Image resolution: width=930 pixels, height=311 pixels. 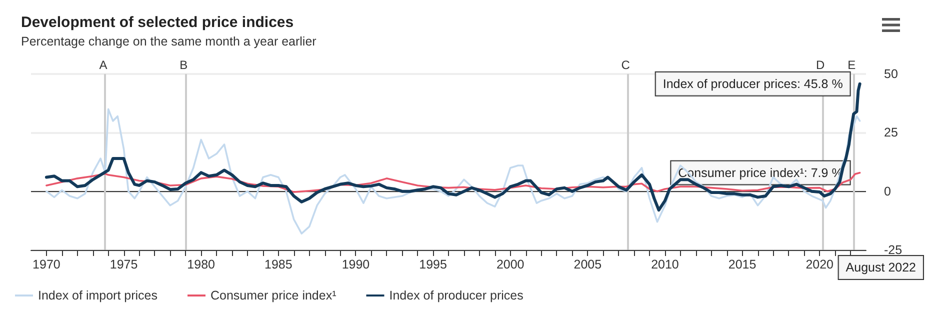 I want to click on legend-label: Index of producer prices, so click(x=456, y=295).